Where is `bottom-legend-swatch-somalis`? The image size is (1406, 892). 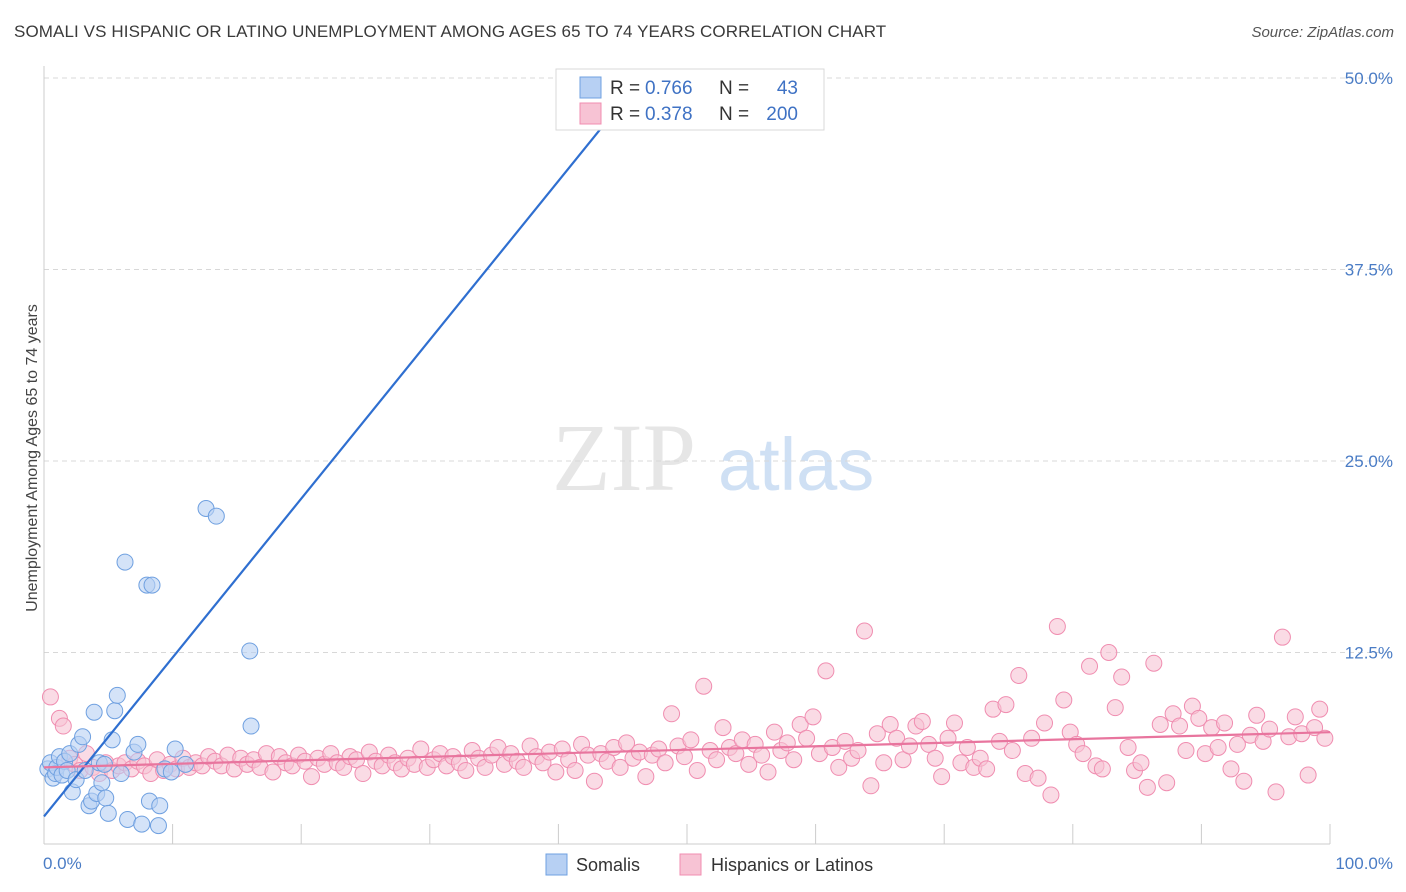
bottom-legend-swatch-somalis is located at coordinates (556, 864).